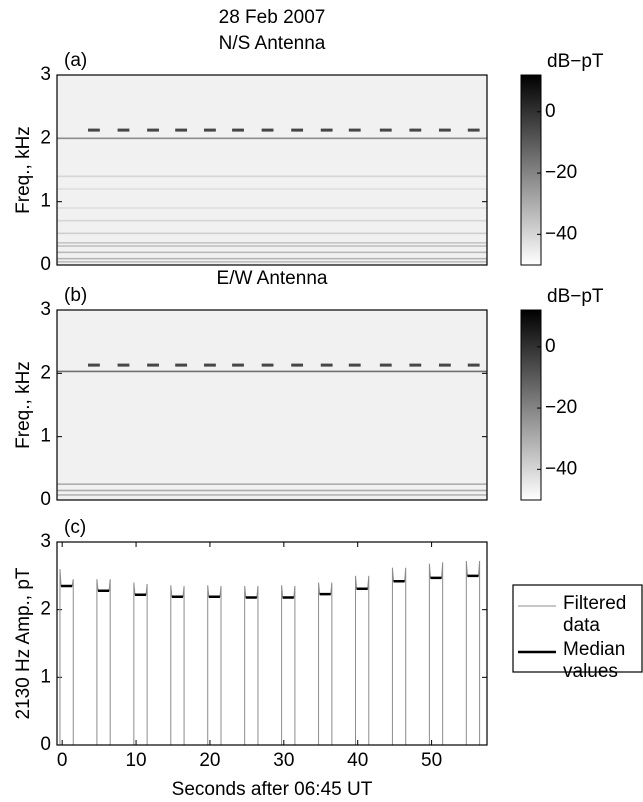 The height and width of the screenshot is (802, 643). What do you see at coordinates (357, 760) in the screenshot?
I see `x-tick-label: 40` at bounding box center [357, 760].